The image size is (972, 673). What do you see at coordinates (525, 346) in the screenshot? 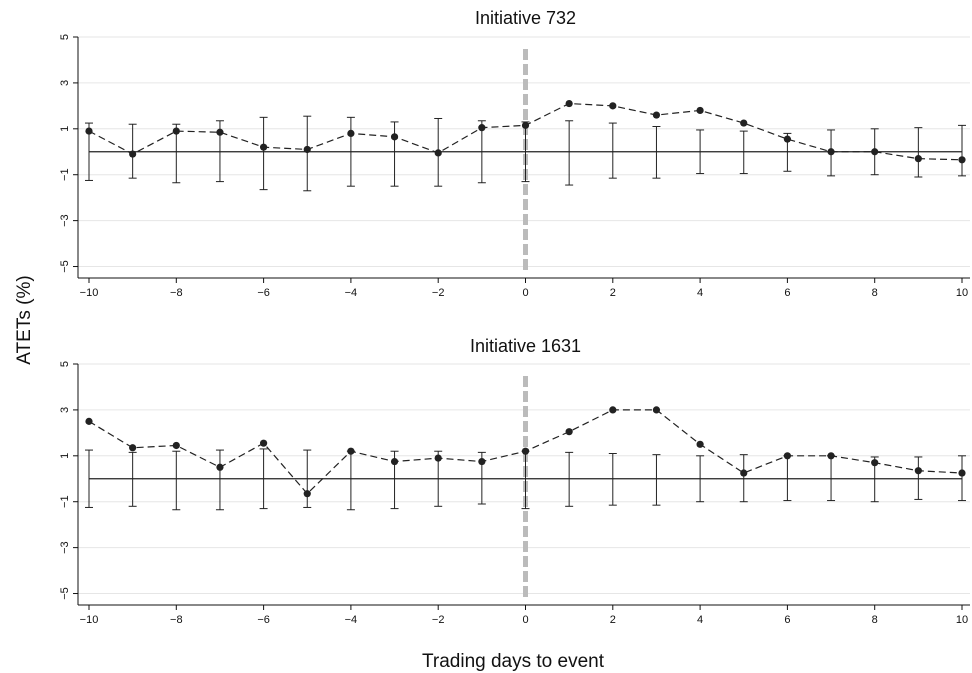
I see `panel-title: Initiative 1631` at bounding box center [525, 346].